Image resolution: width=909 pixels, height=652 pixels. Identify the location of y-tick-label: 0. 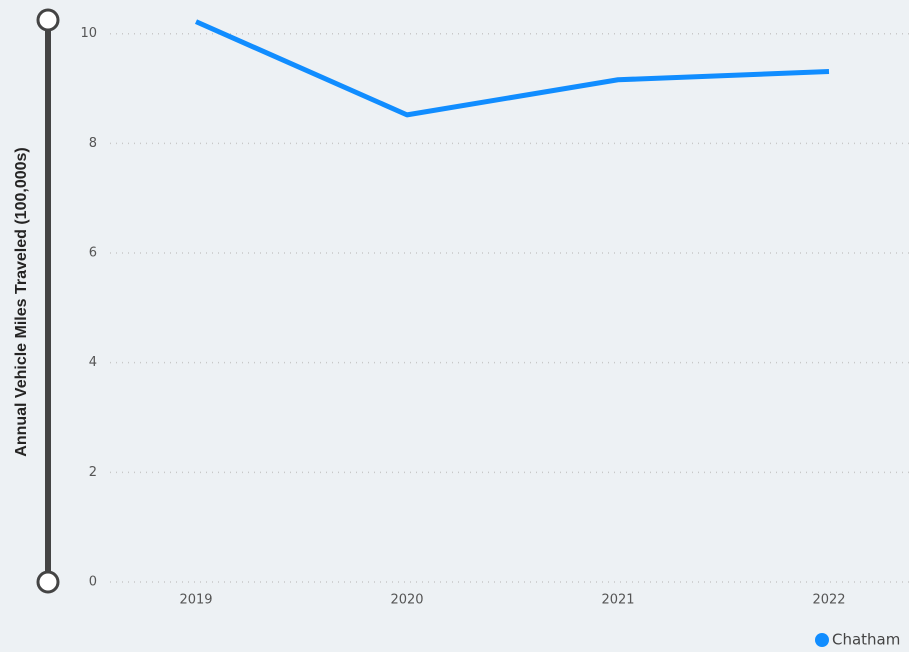
(93, 582).